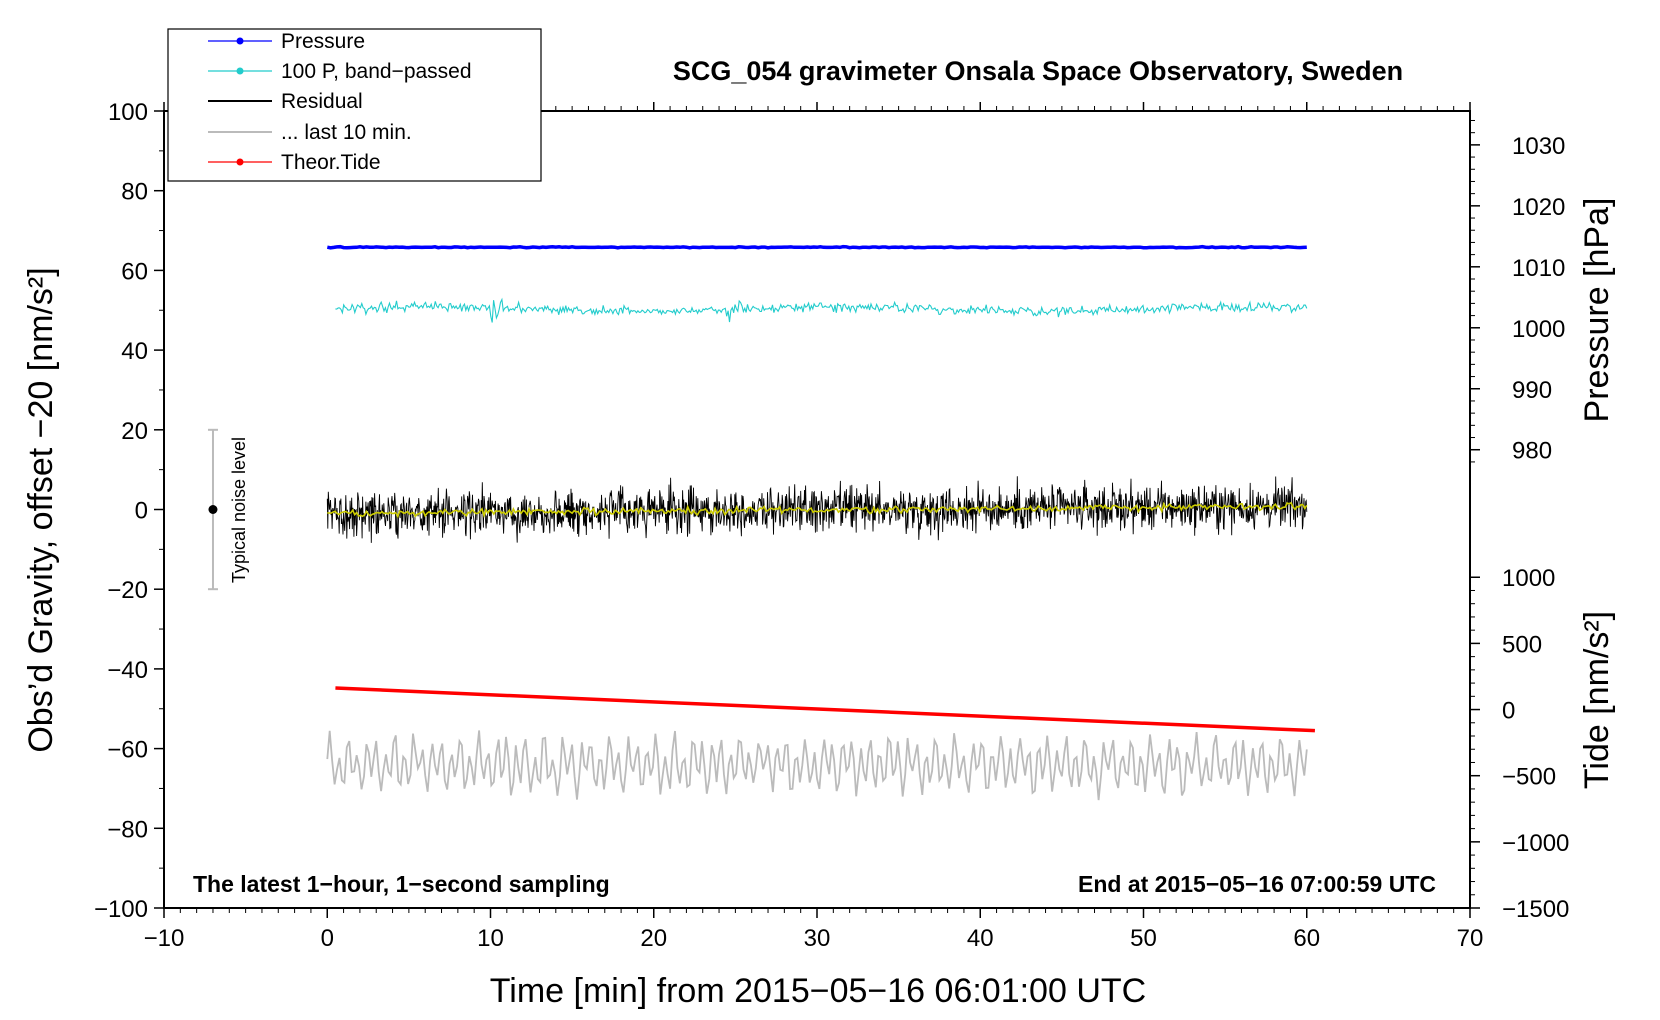  Describe the element at coordinates (1535, 843) in the screenshot. I see `tide-tick-label: −1000` at that location.